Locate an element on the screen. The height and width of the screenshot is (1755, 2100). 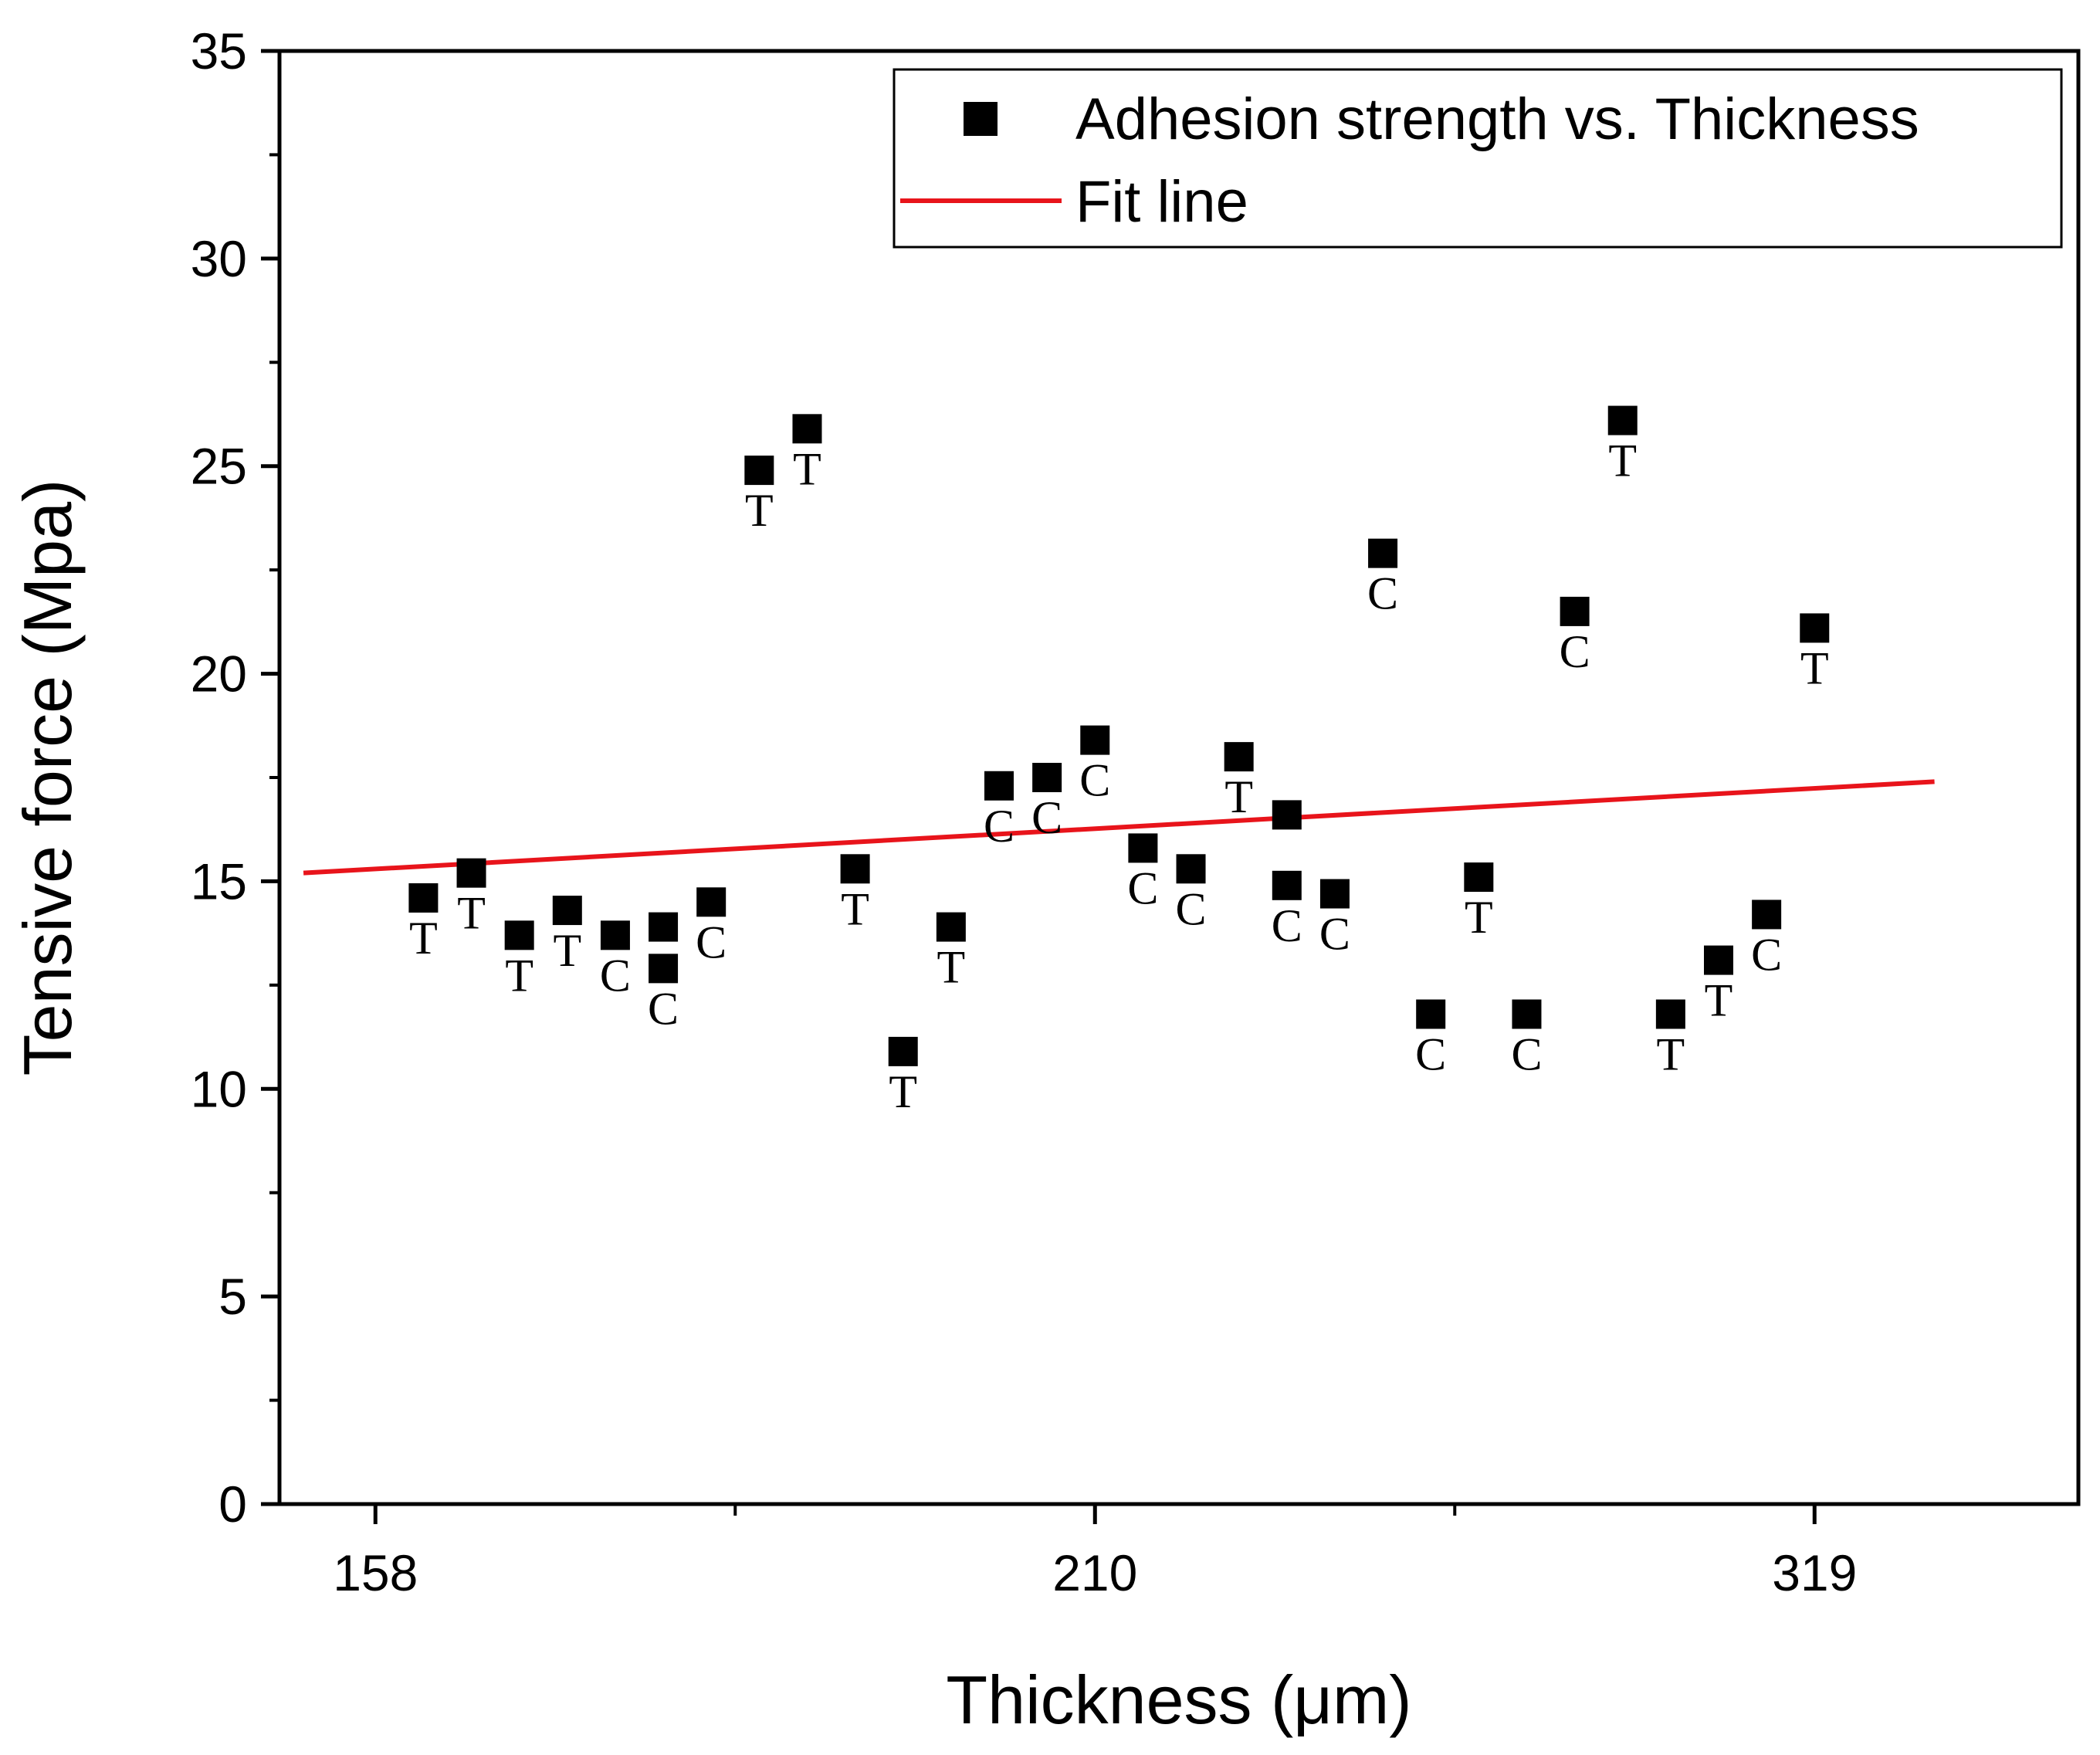
y-tick-label: 10 is located at coordinates (219, 1088).